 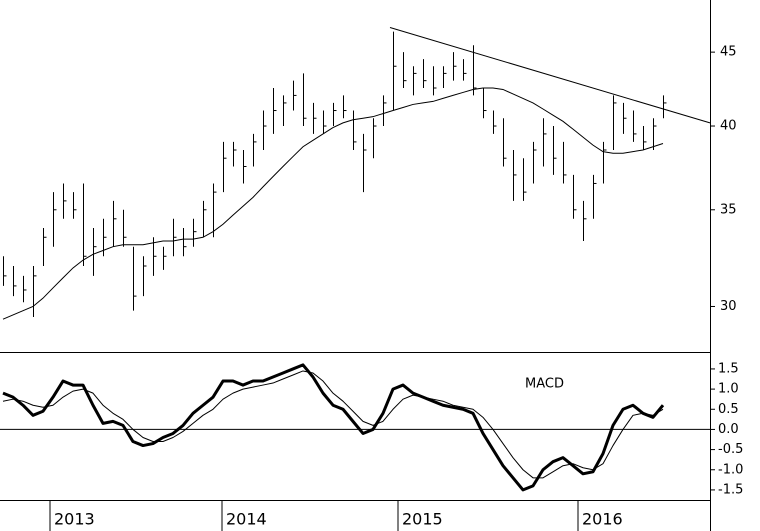 What do you see at coordinates (728, 126) in the screenshot?
I see `y-tick-label: 40` at bounding box center [728, 126].